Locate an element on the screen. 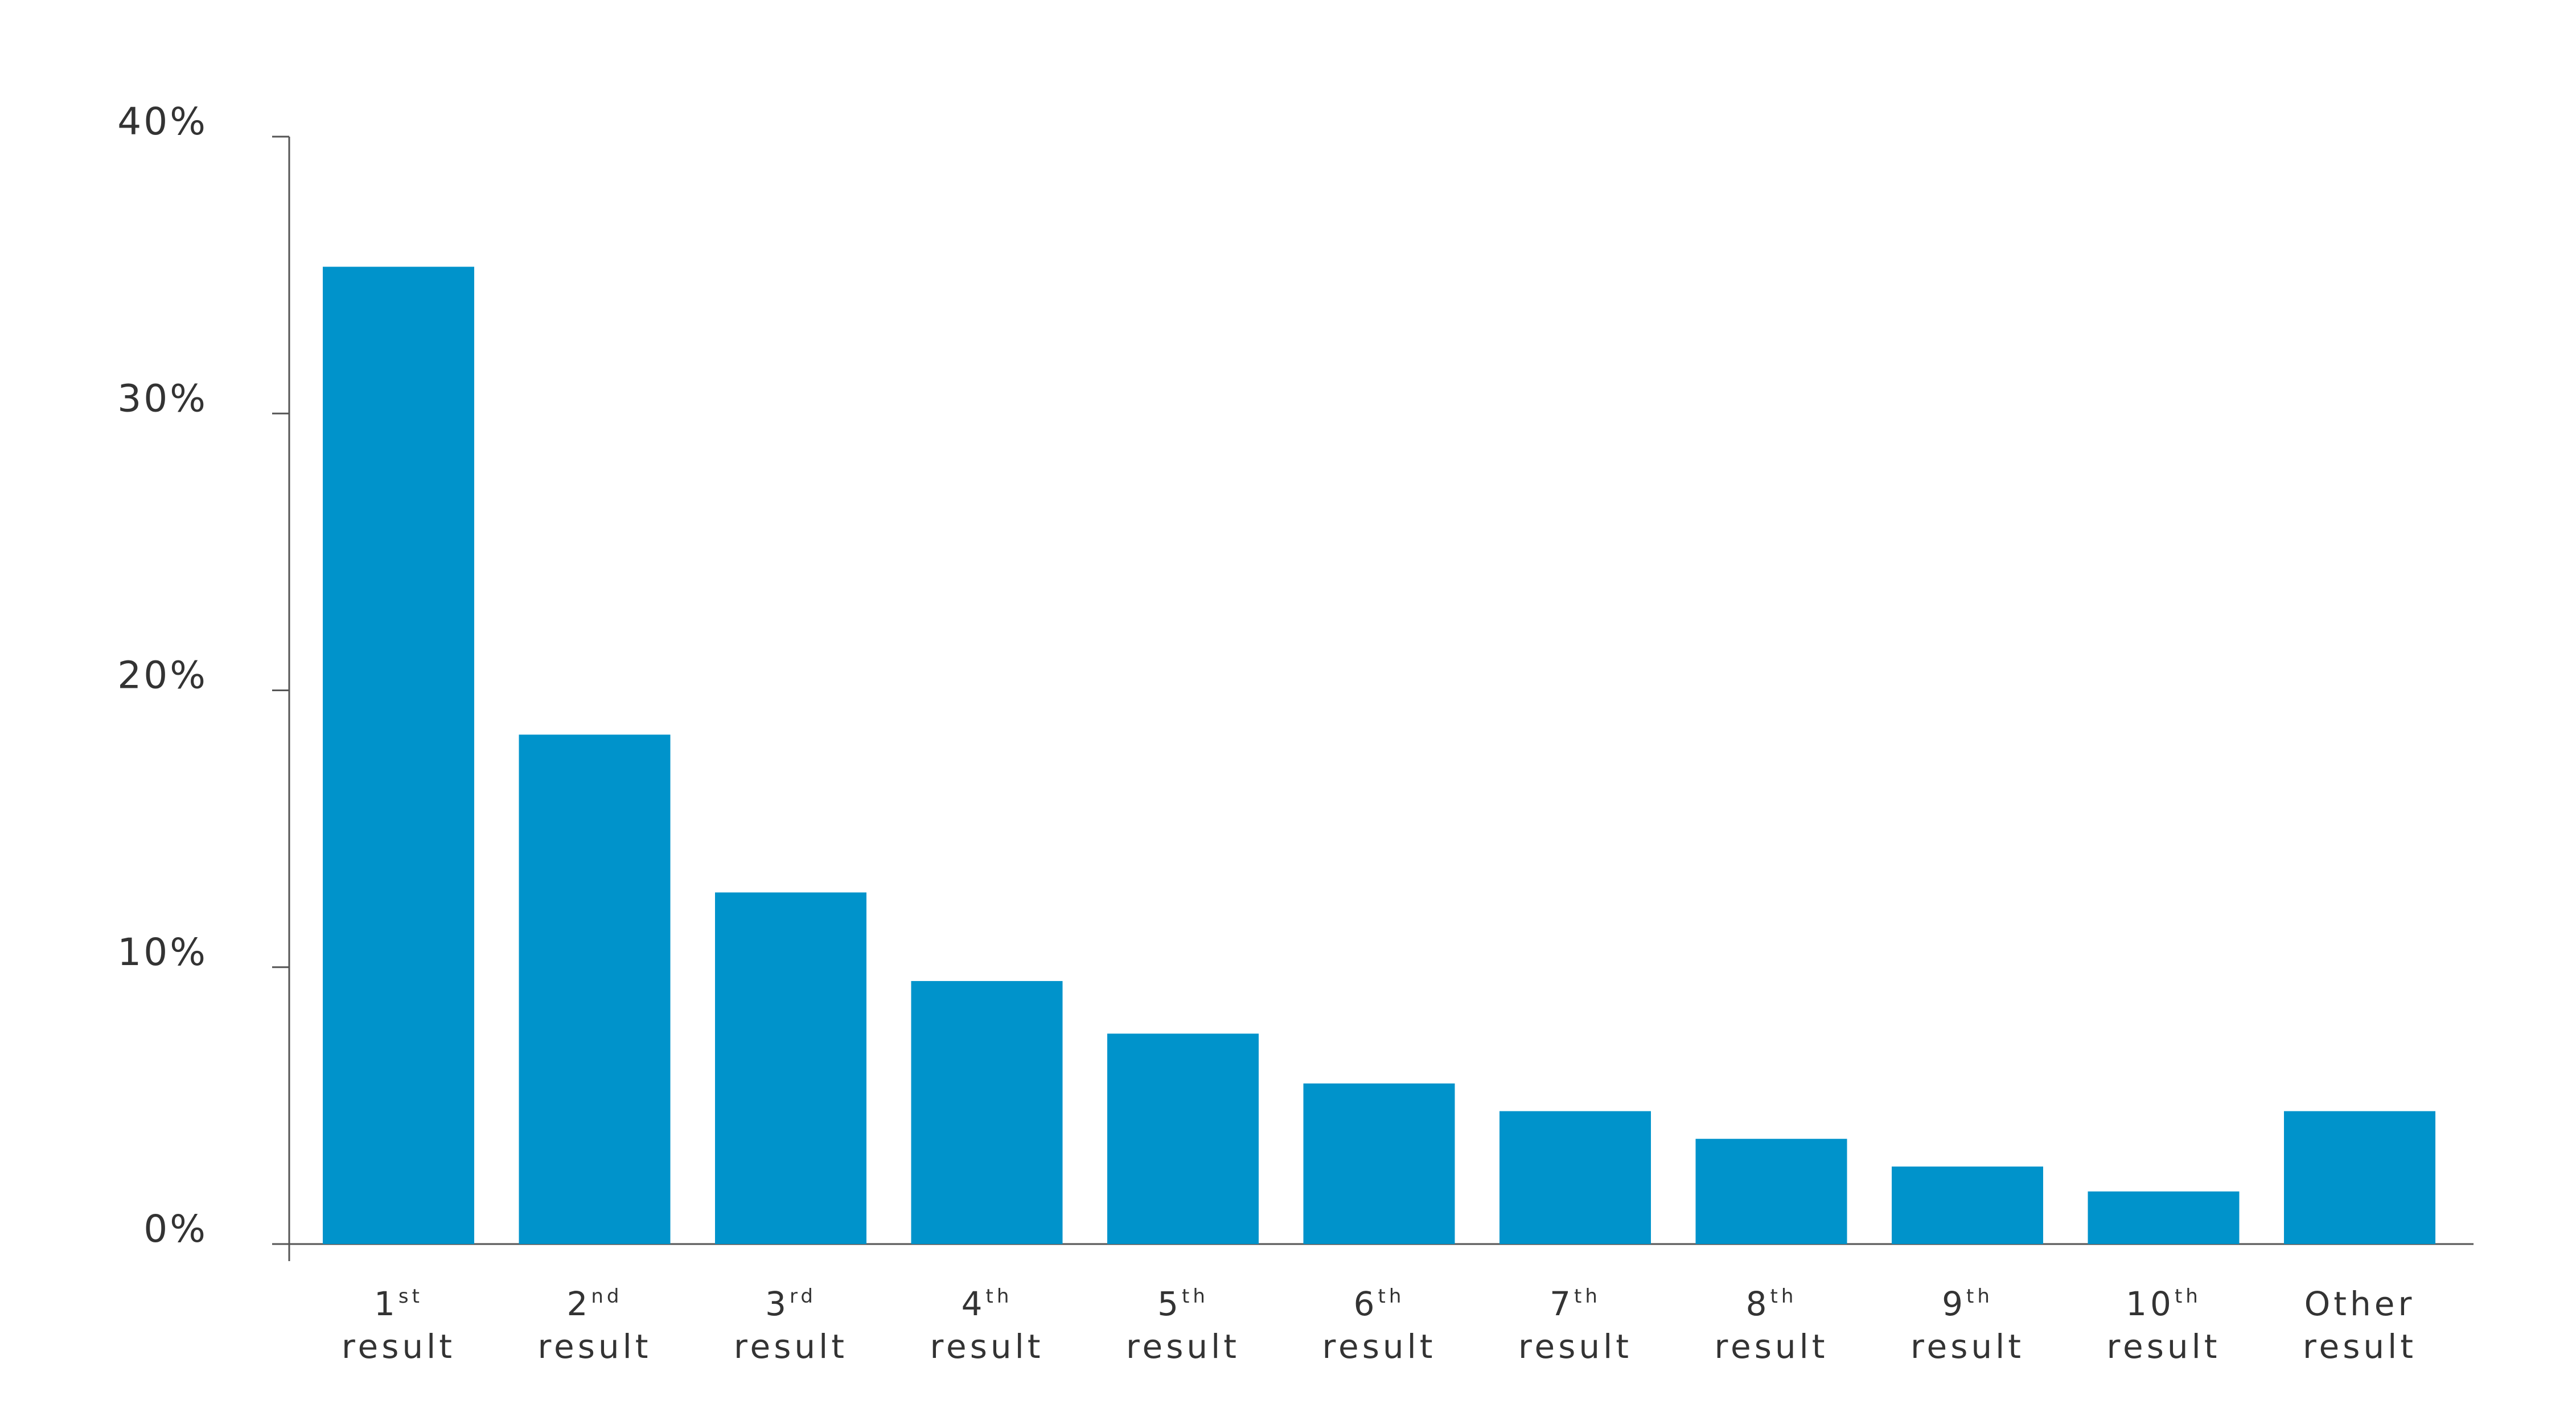 The image size is (2576, 1412). x-tick-label-rank: Other is located at coordinates (2359, 1303).